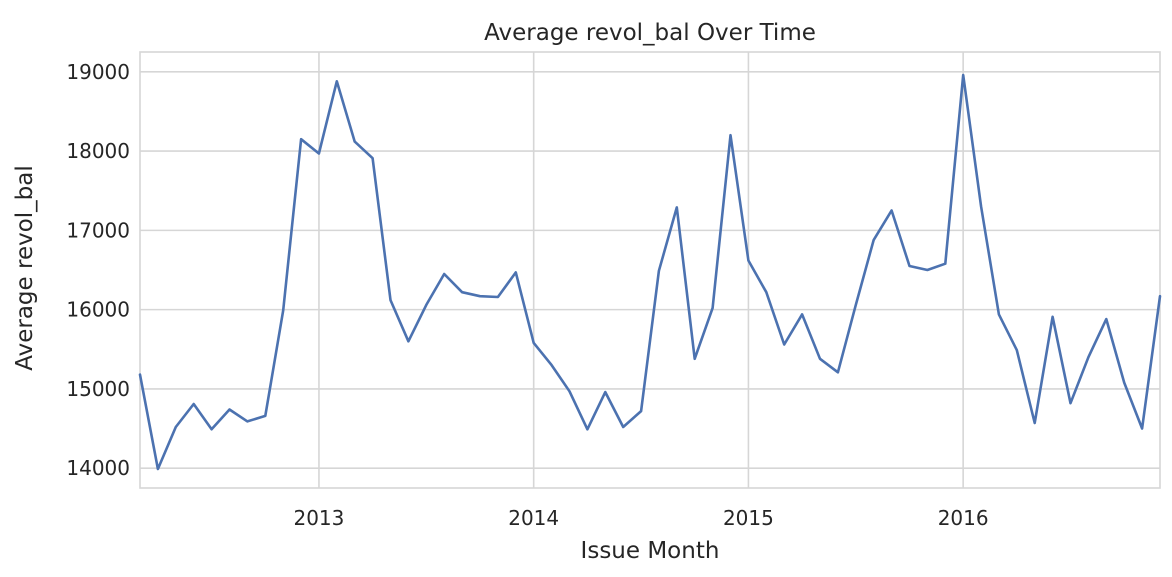 Image resolution: width=1172 pixels, height=577 pixels. Describe the element at coordinates (98, 310) in the screenshot. I see `y-tick-label: 16000` at that location.